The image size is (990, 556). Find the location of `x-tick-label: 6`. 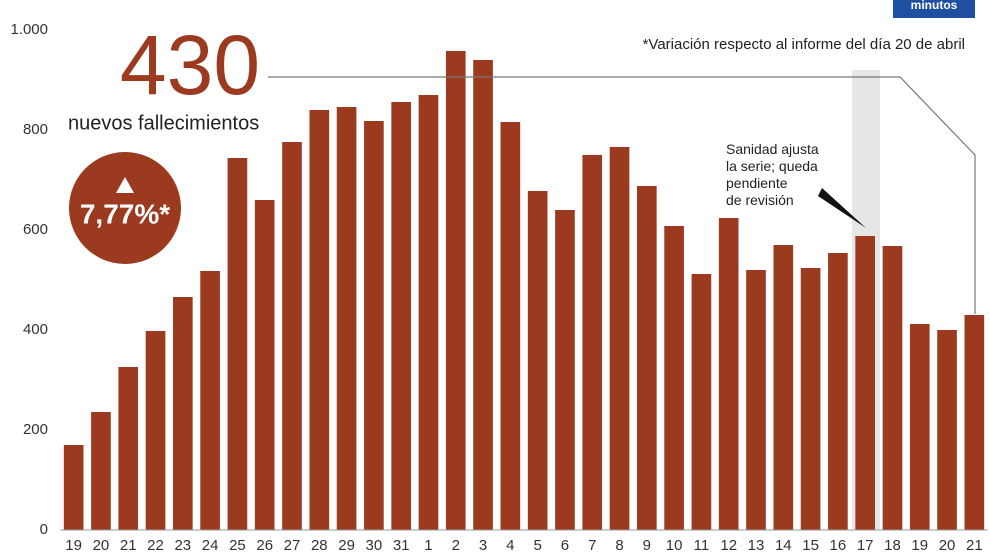

x-tick-label: 6 is located at coordinates (565, 545).